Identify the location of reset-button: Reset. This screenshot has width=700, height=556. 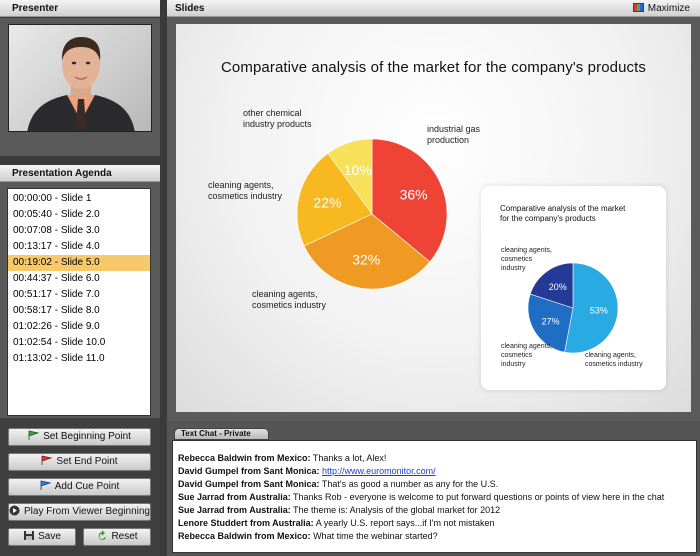
(117, 537).